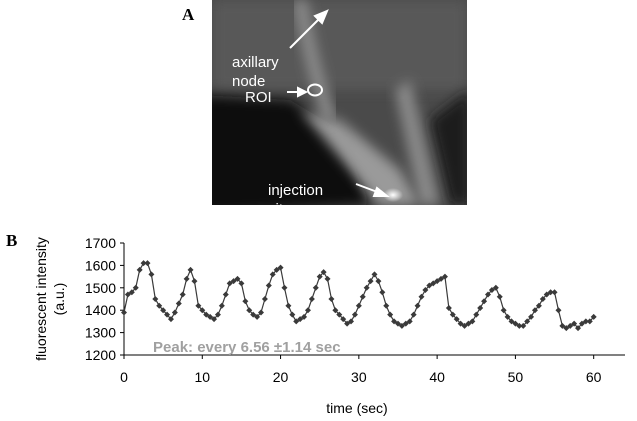 The image size is (637, 421). Describe the element at coordinates (356, 408) in the screenshot. I see `x-axis-title: time (sec)` at that location.